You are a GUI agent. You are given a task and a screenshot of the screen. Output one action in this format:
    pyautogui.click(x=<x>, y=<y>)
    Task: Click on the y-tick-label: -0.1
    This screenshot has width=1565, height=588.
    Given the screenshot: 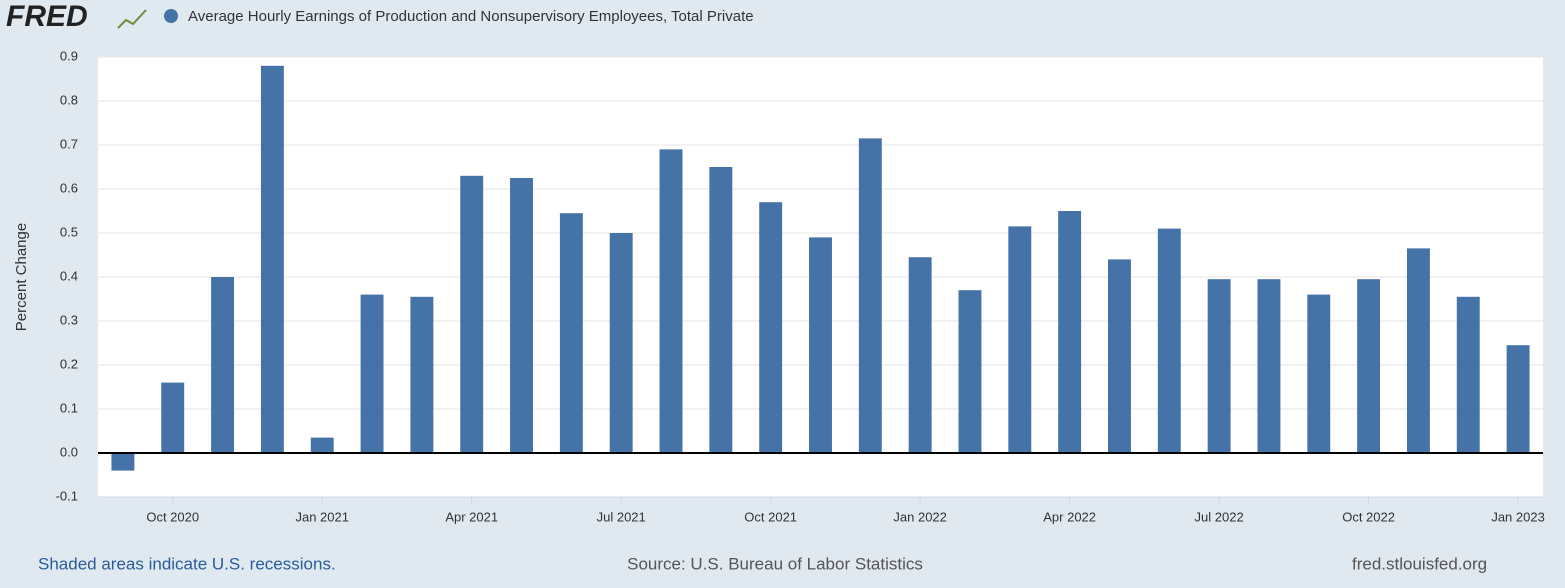 What is the action you would take?
    pyautogui.click(x=67, y=495)
    